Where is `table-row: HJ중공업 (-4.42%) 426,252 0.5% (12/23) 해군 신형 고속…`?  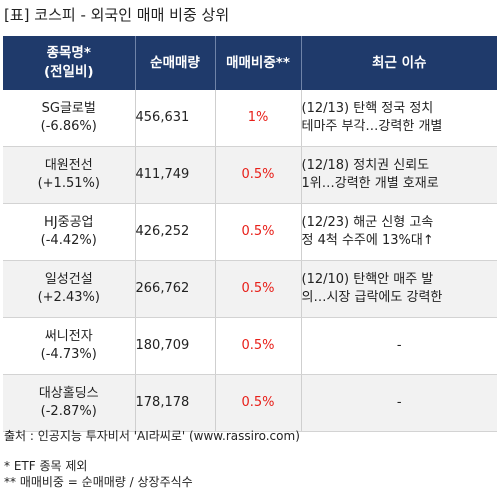
table-row: HJ중공업 (-4.42%) 426,252 0.5% (12/23) 해군 신형 고속… is located at coordinates (250, 232).